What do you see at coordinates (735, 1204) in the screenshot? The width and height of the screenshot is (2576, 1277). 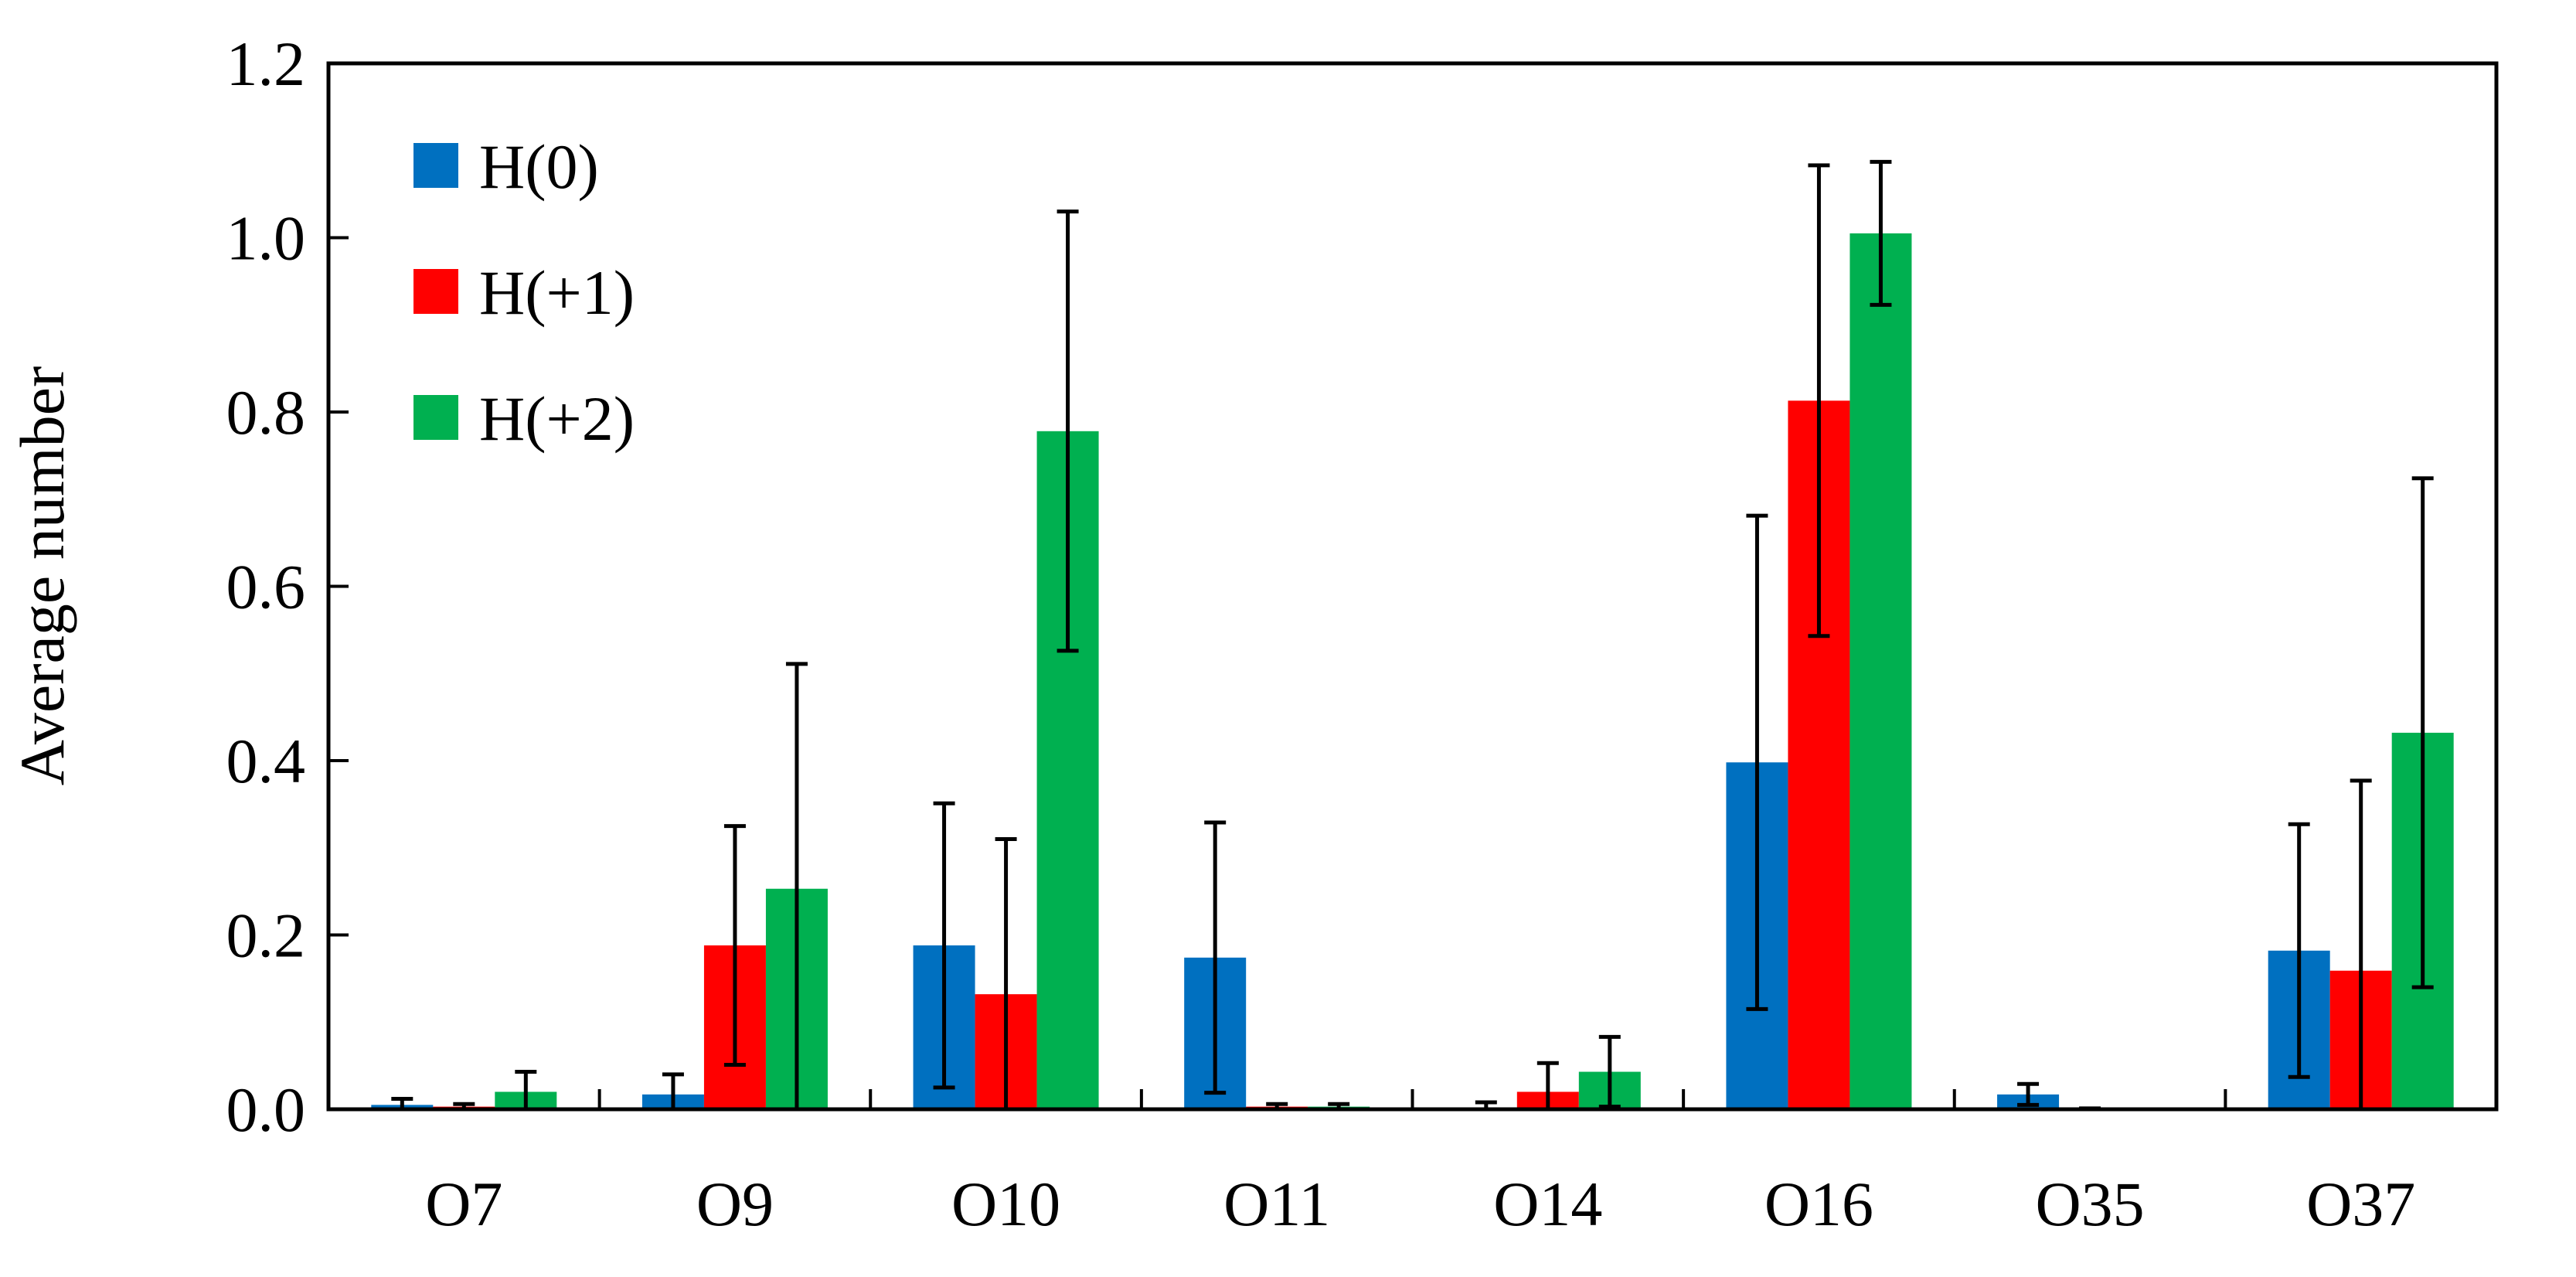 I see `x-category-label: O9` at bounding box center [735, 1204].